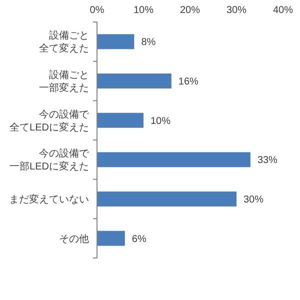  Describe the element at coordinates (188, 82) in the screenshot. I see `data-label: 16%` at that location.